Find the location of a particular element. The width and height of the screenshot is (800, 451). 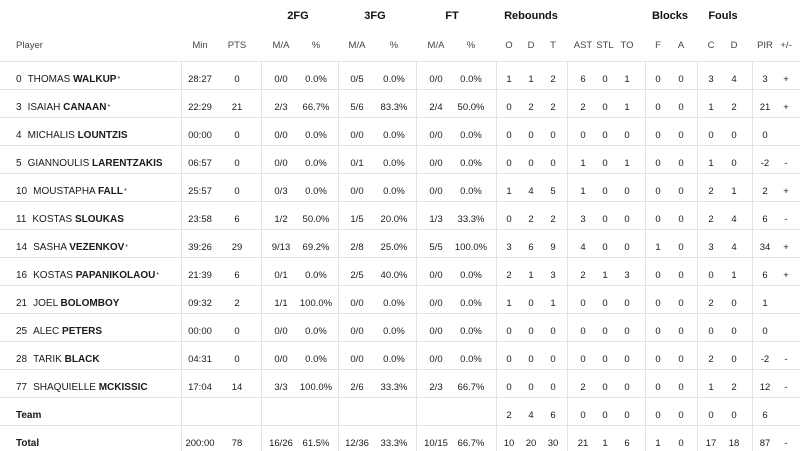

total-cell: 200:00 is located at coordinates (200, 443).